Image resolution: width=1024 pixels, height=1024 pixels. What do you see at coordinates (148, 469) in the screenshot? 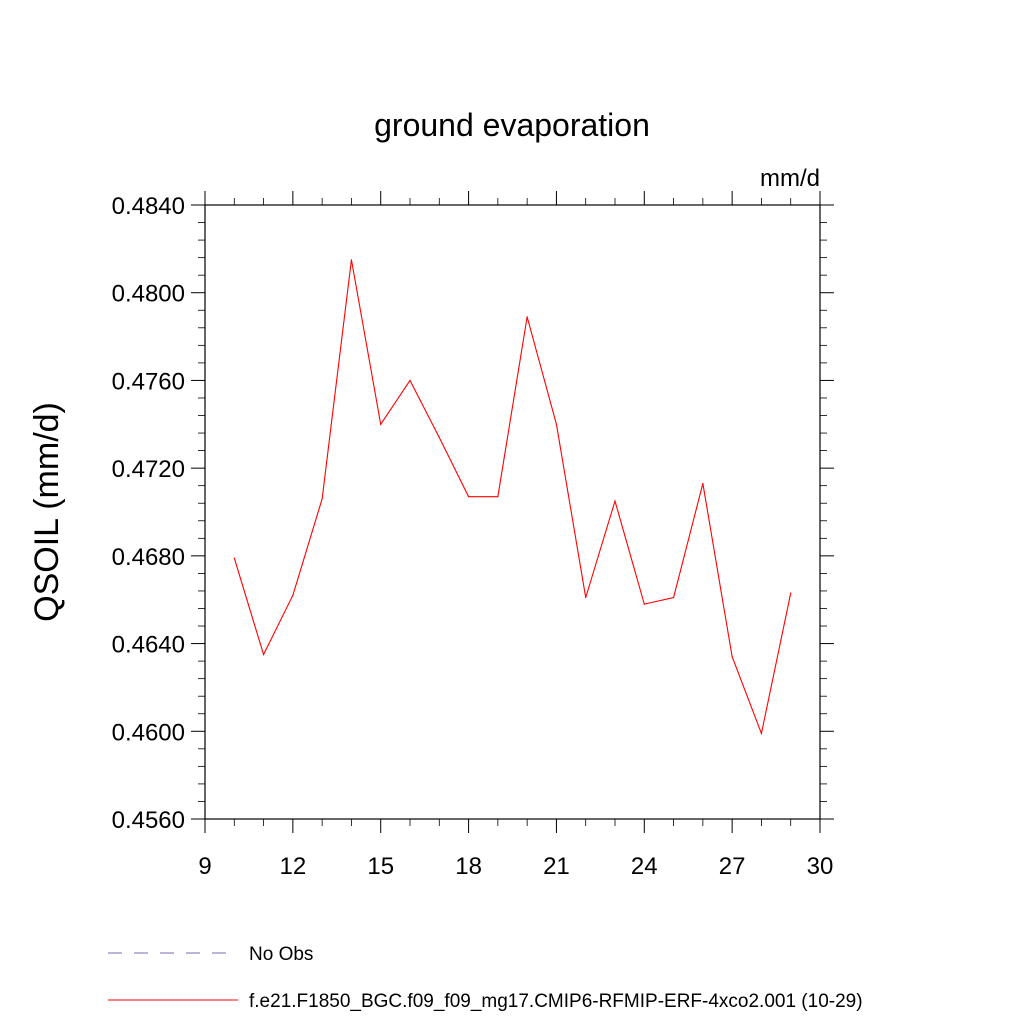
I see `y-tick-label: 0.4720` at bounding box center [148, 469].